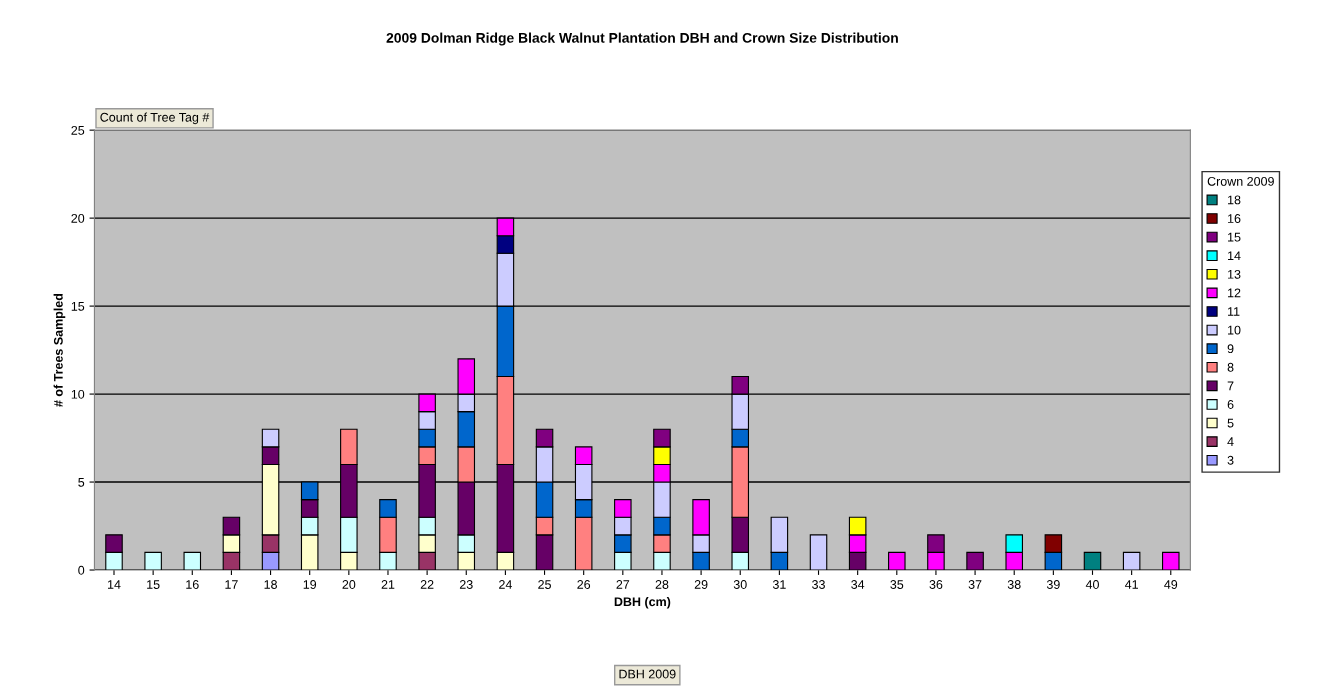 Image resolution: width=1330 pixels, height=696 pixels. Describe the element at coordinates (1230, 460) in the screenshot. I see `legend-label: 3` at that location.